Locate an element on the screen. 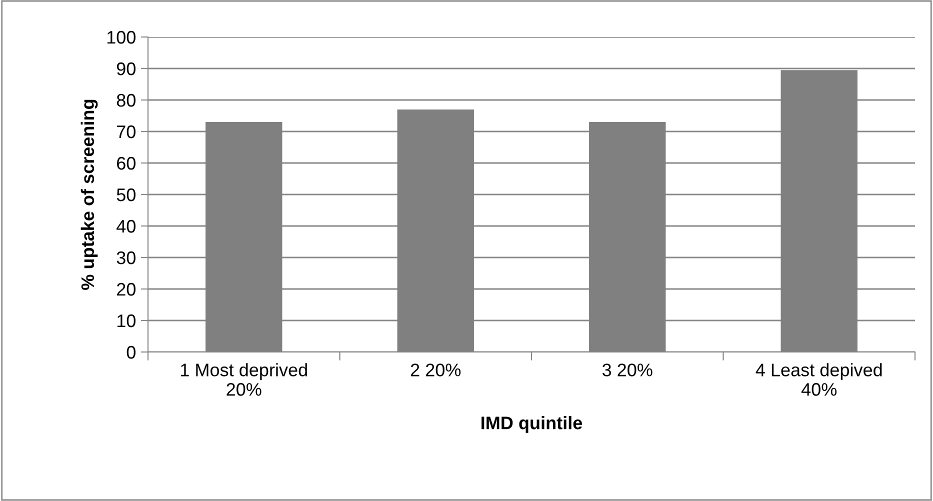 This screenshot has height=501, width=933. y-tick-label: 30 is located at coordinates (126, 257).